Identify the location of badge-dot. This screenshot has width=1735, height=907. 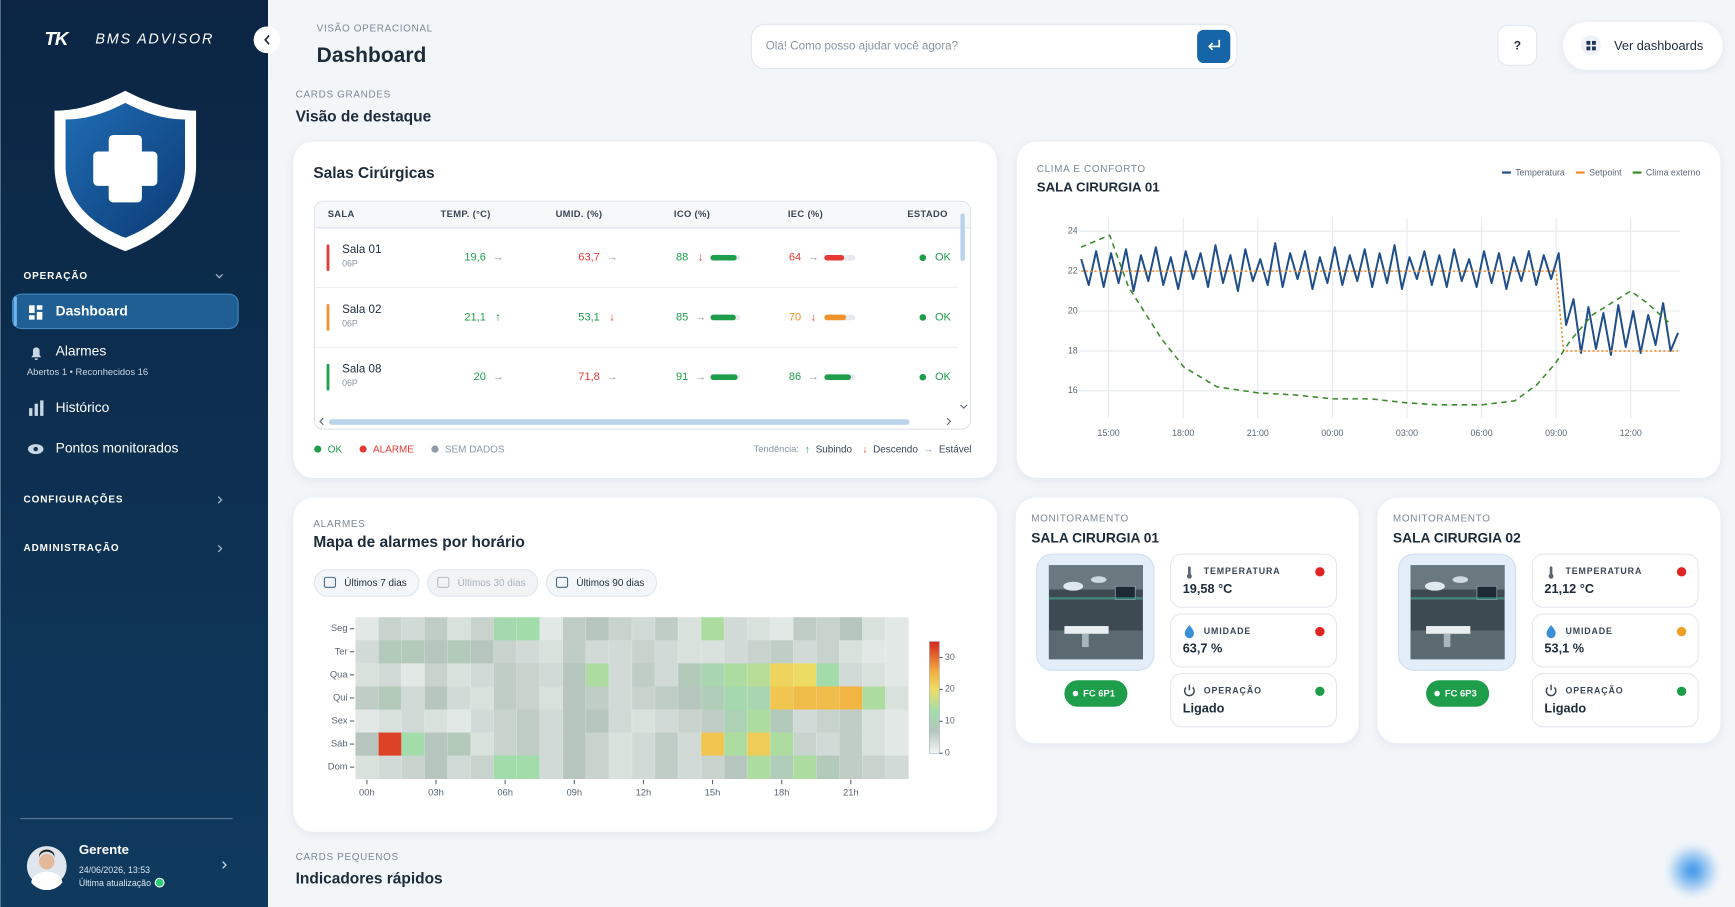
(1437, 693).